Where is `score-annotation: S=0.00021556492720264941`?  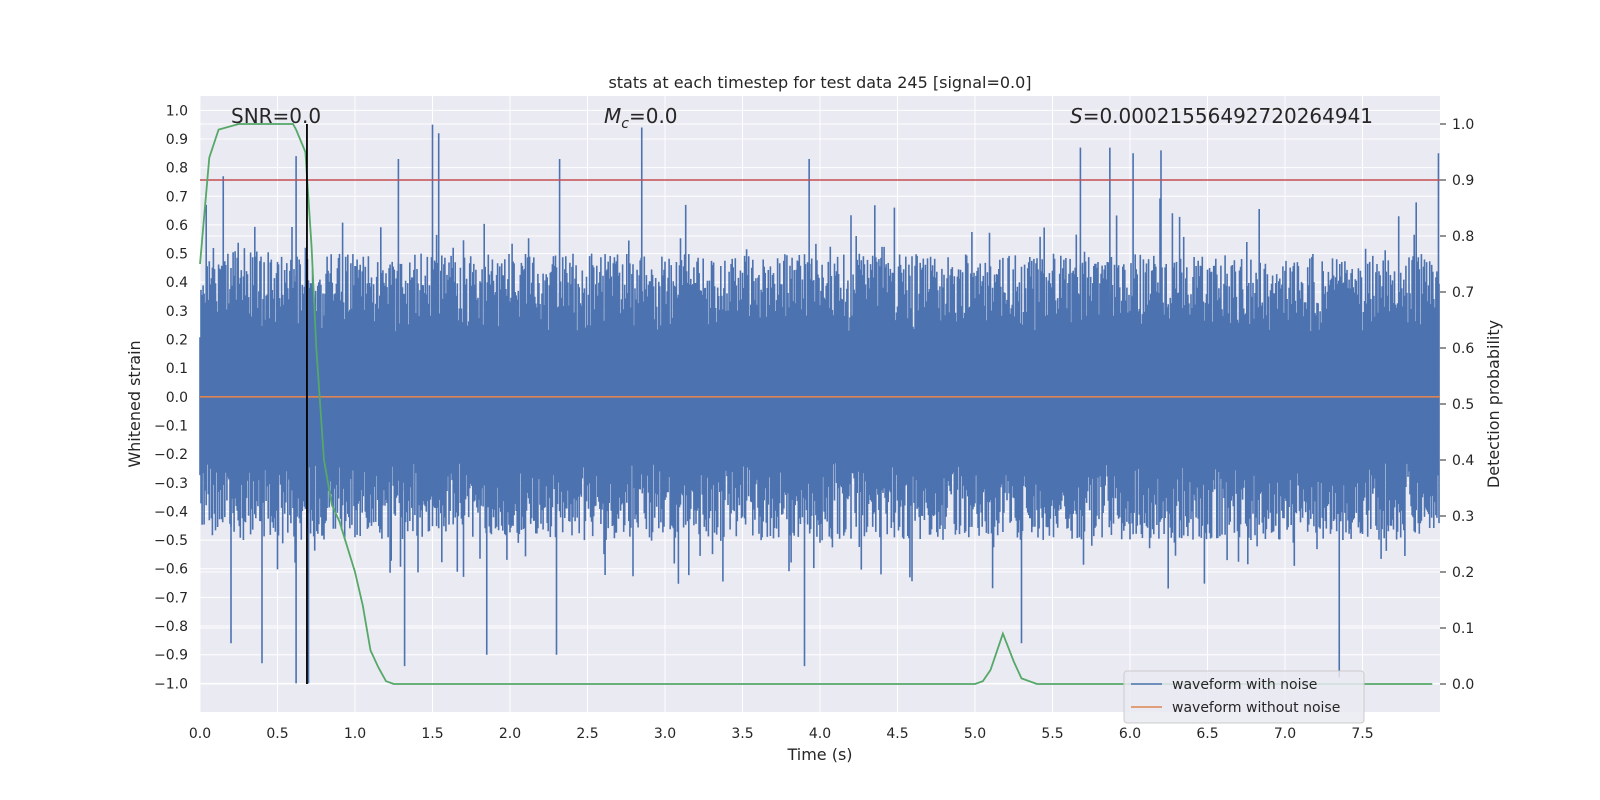 score-annotation: S=0.00021556492720264941 is located at coordinates (1221, 116).